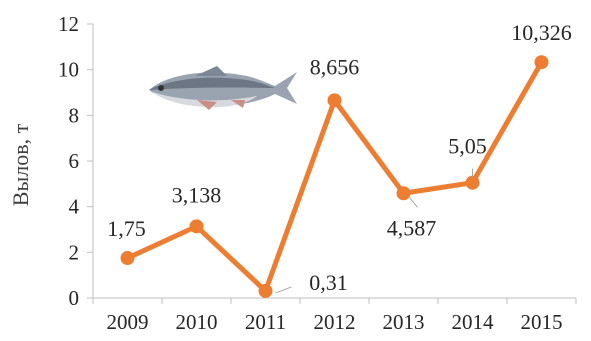 This screenshot has height=341, width=591. I want to click on y-tick-label: 6, so click(74, 161).